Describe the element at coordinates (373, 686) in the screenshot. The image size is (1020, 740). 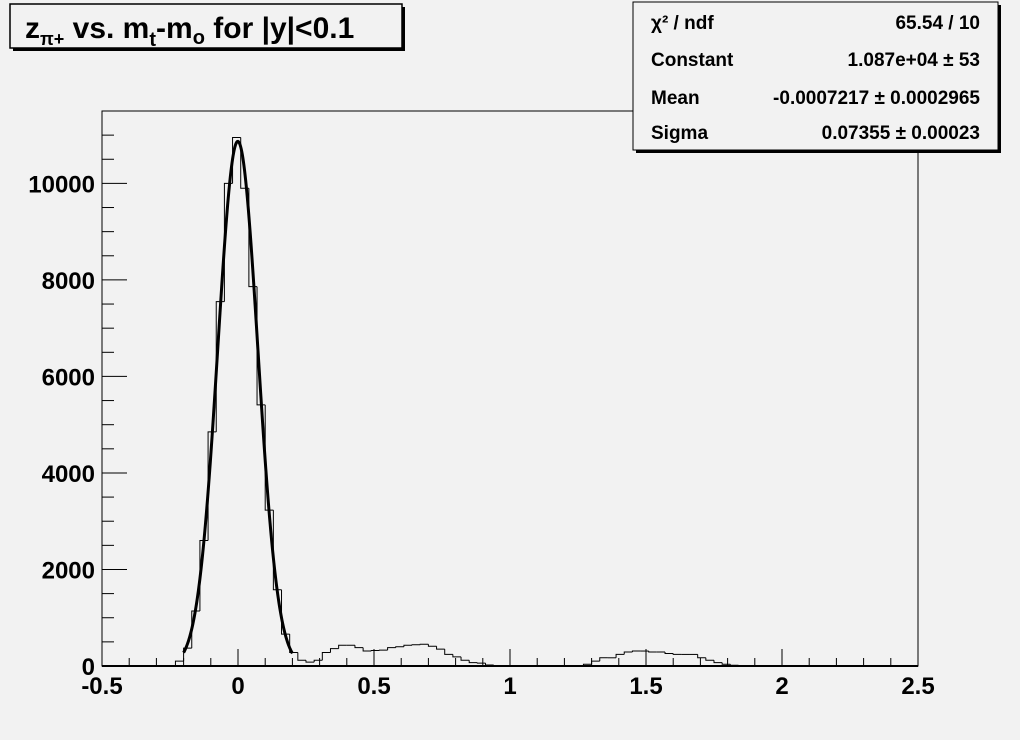
I see `x-tick-label: 0.5` at that location.